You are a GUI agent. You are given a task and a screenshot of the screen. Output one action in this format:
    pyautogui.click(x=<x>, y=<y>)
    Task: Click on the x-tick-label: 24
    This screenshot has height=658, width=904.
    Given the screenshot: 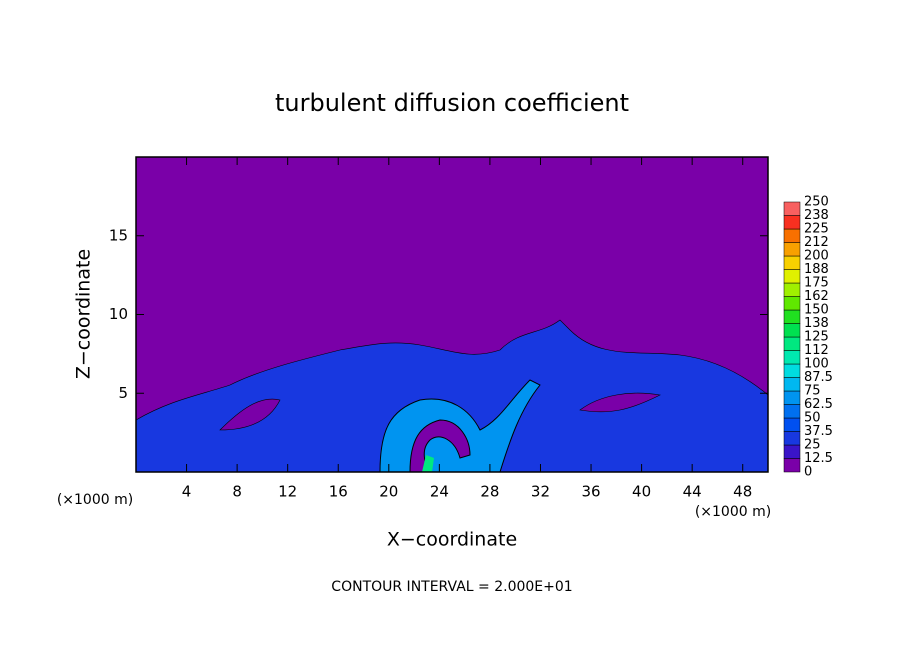 What is the action you would take?
    pyautogui.click(x=439, y=492)
    